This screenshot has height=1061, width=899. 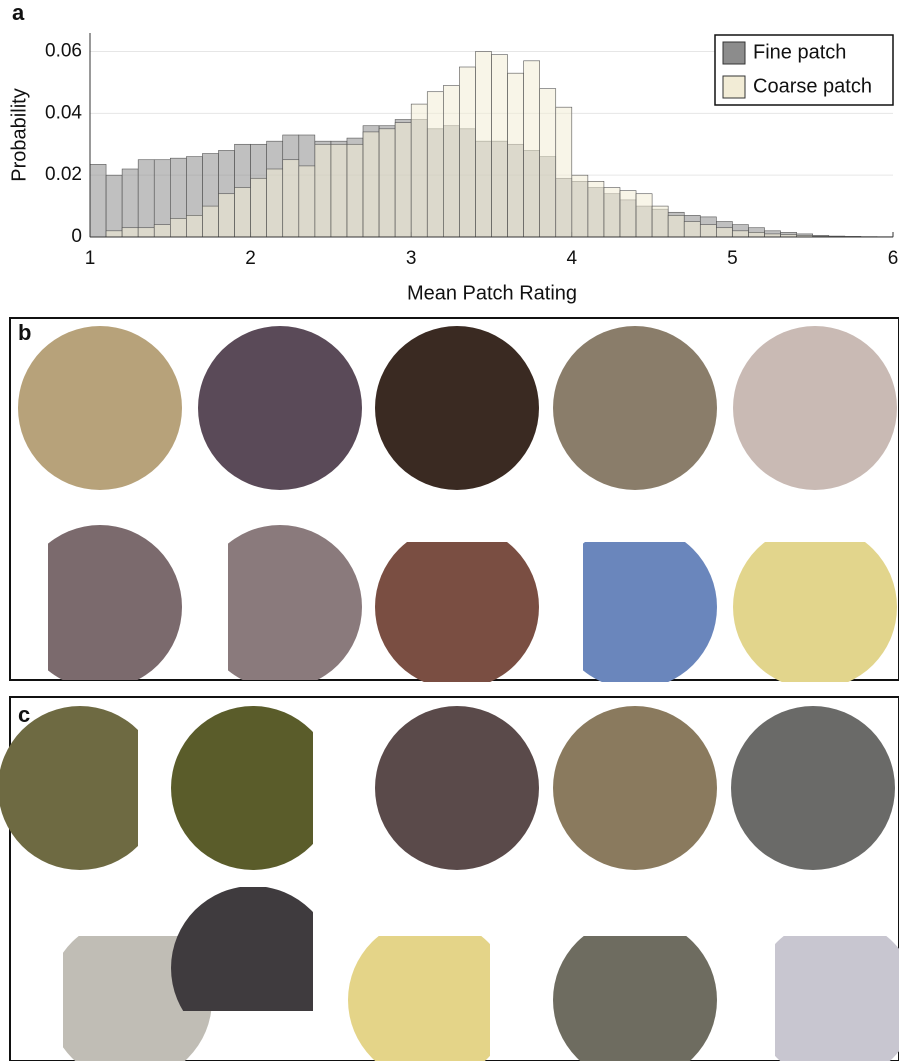 I want to click on y-tick-label: 0, so click(x=76, y=236).